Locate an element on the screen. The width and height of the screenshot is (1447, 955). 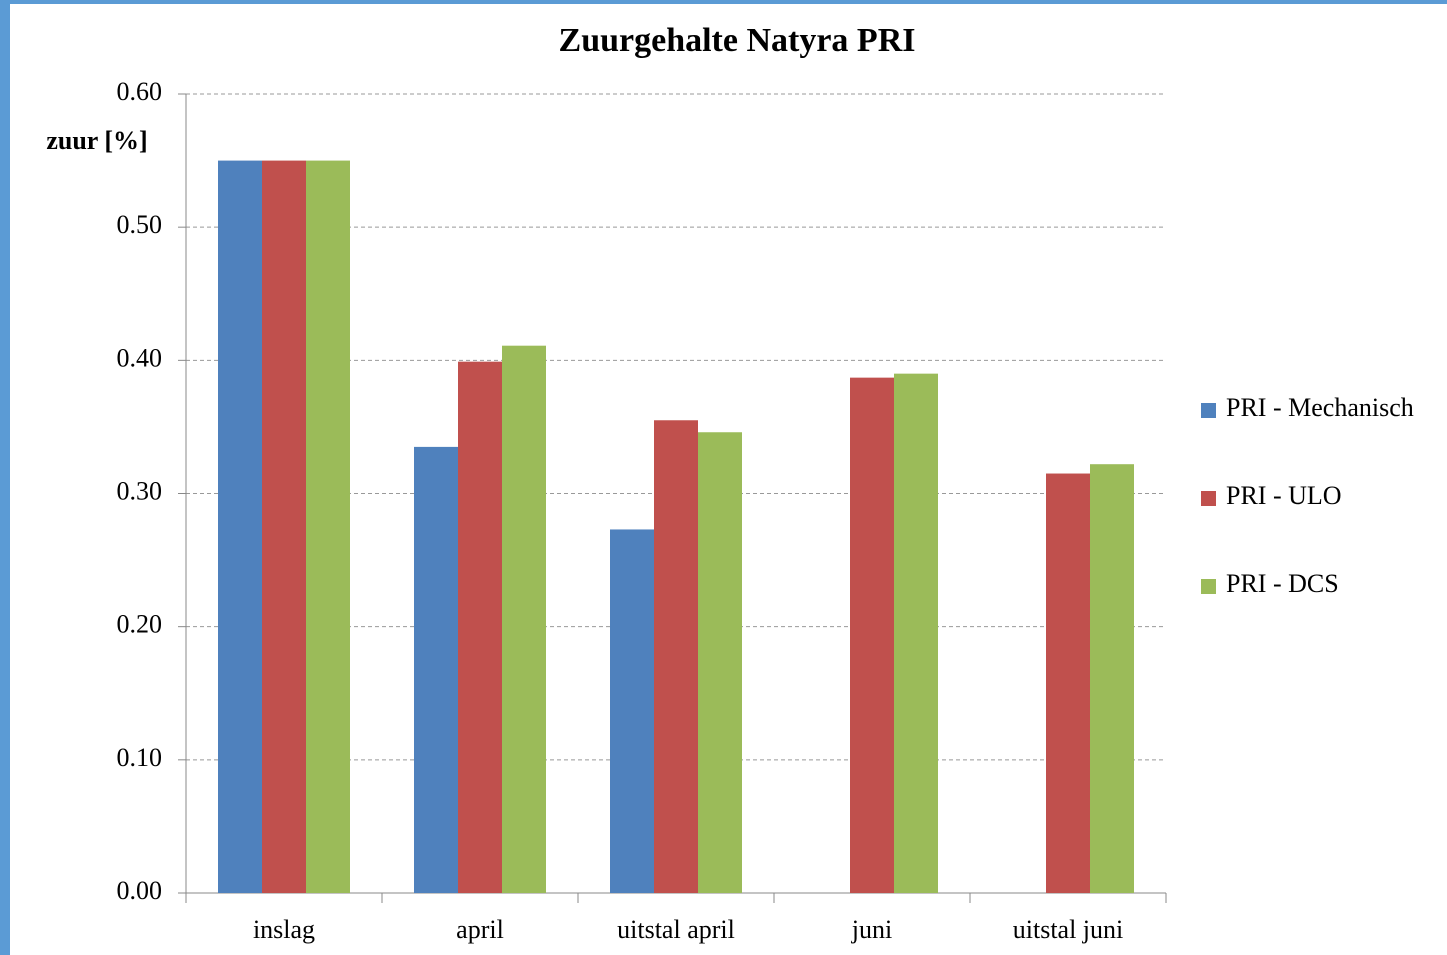
legend-label: PRI - DCS is located at coordinates (1282, 583).